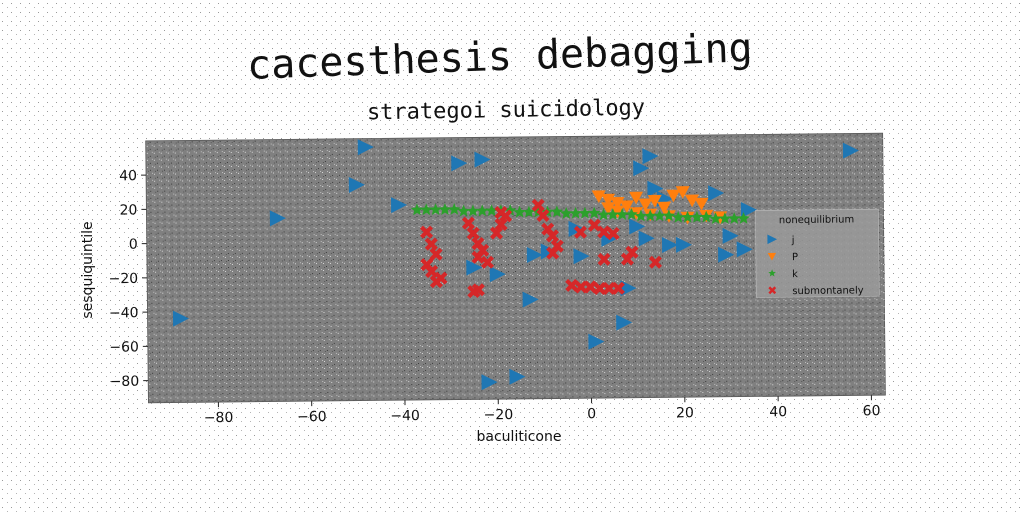  I want to click on x-tick-label: −80, so click(219, 418).